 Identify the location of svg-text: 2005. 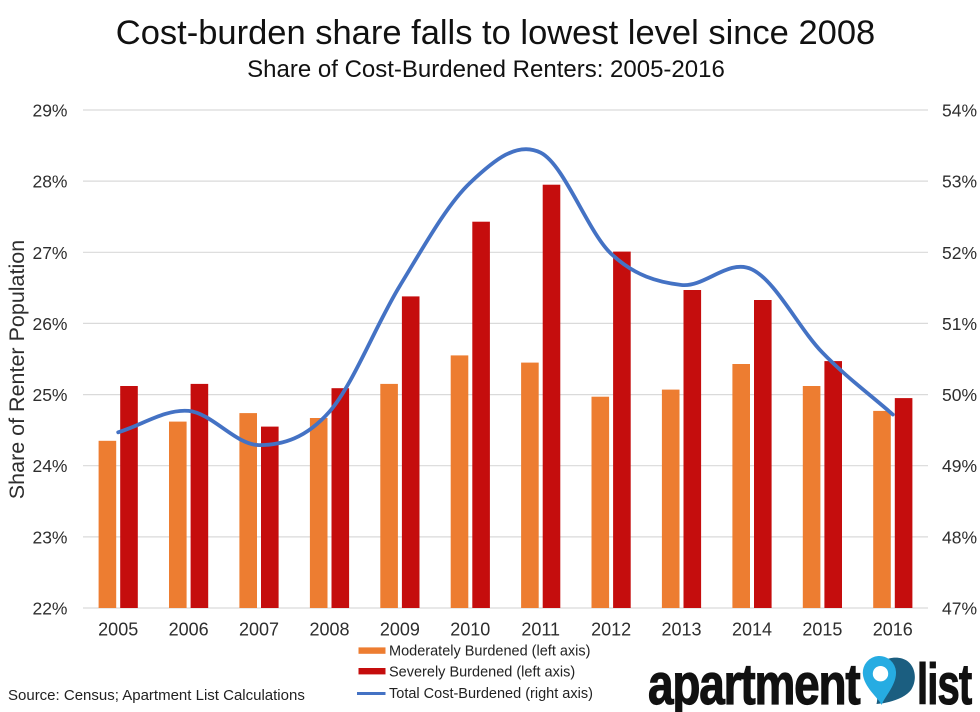
(118, 630).